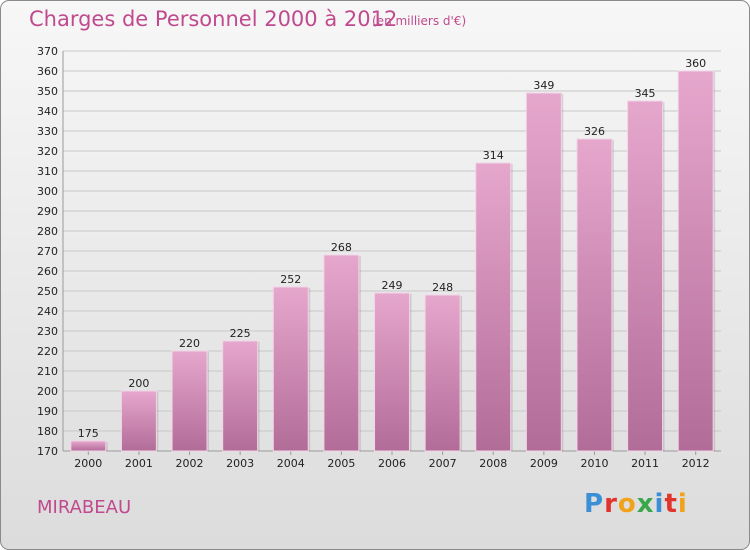 The height and width of the screenshot is (550, 750). I want to click on y-tick-label: 320, so click(47, 151).